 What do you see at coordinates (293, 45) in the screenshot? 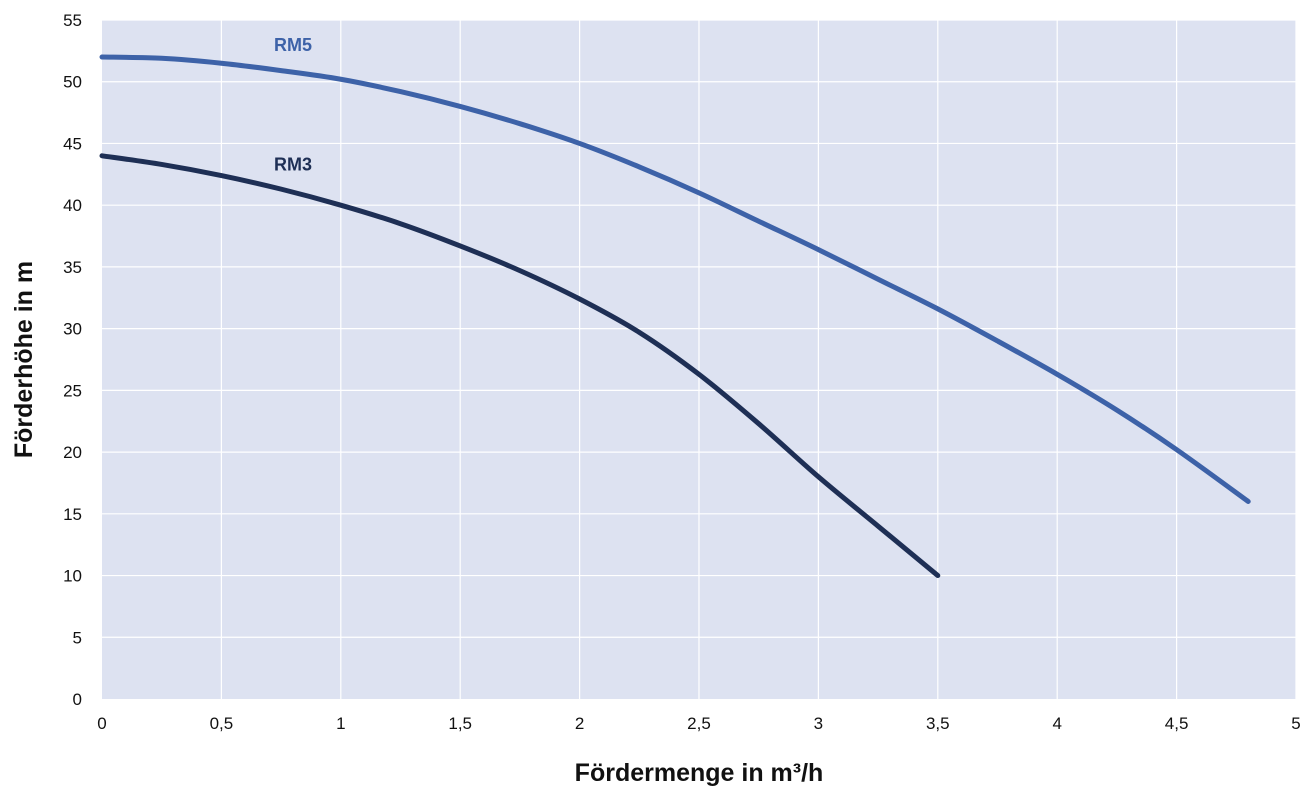
I see `series-label-rm5: RM5` at bounding box center [293, 45].